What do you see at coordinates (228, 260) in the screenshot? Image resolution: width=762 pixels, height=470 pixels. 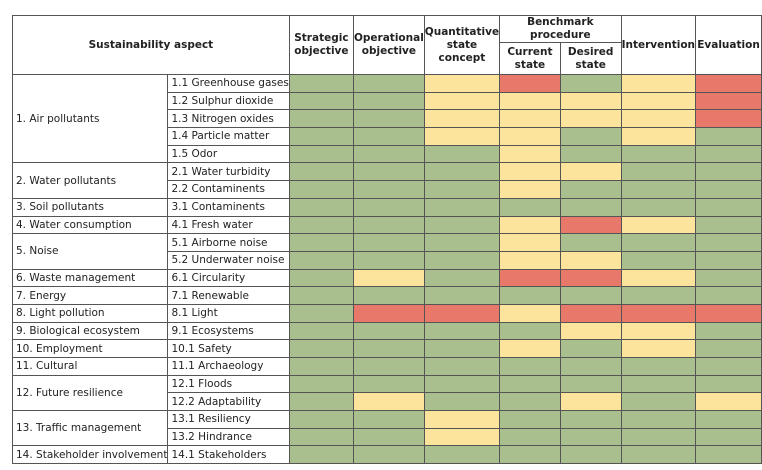 I see `item-cell: 5.2 Underwater noise` at bounding box center [228, 260].